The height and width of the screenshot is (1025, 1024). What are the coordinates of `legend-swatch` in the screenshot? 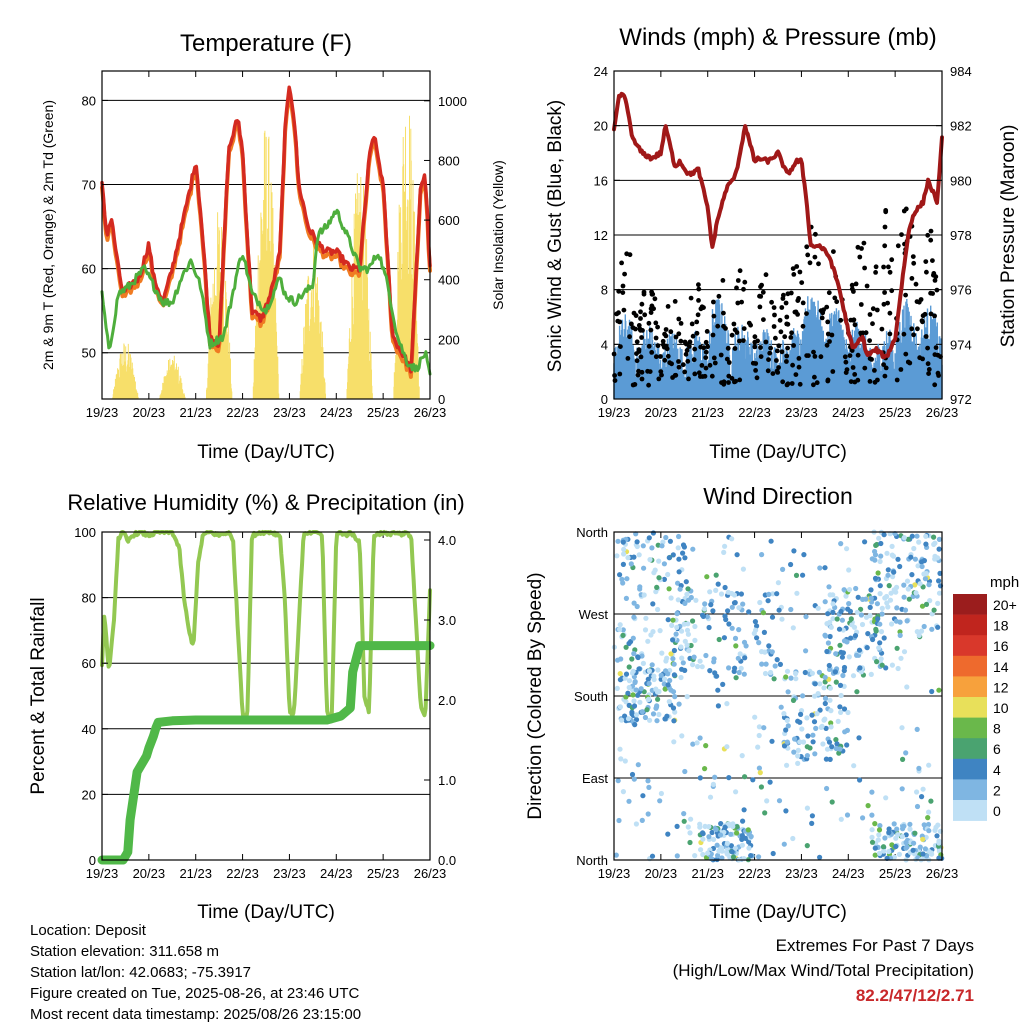 It's located at (970, 810).